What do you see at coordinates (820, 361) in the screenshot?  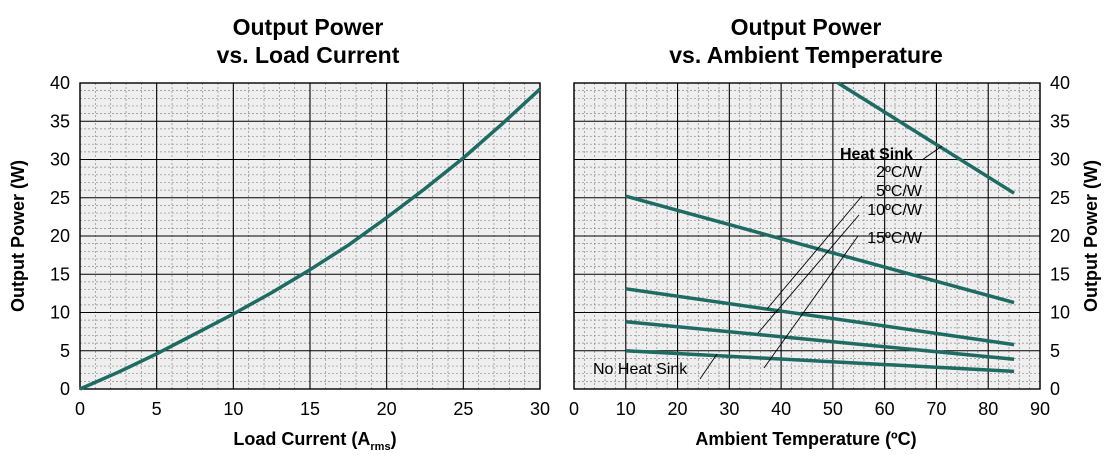 I see `series-line-no-heat-sink` at bounding box center [820, 361].